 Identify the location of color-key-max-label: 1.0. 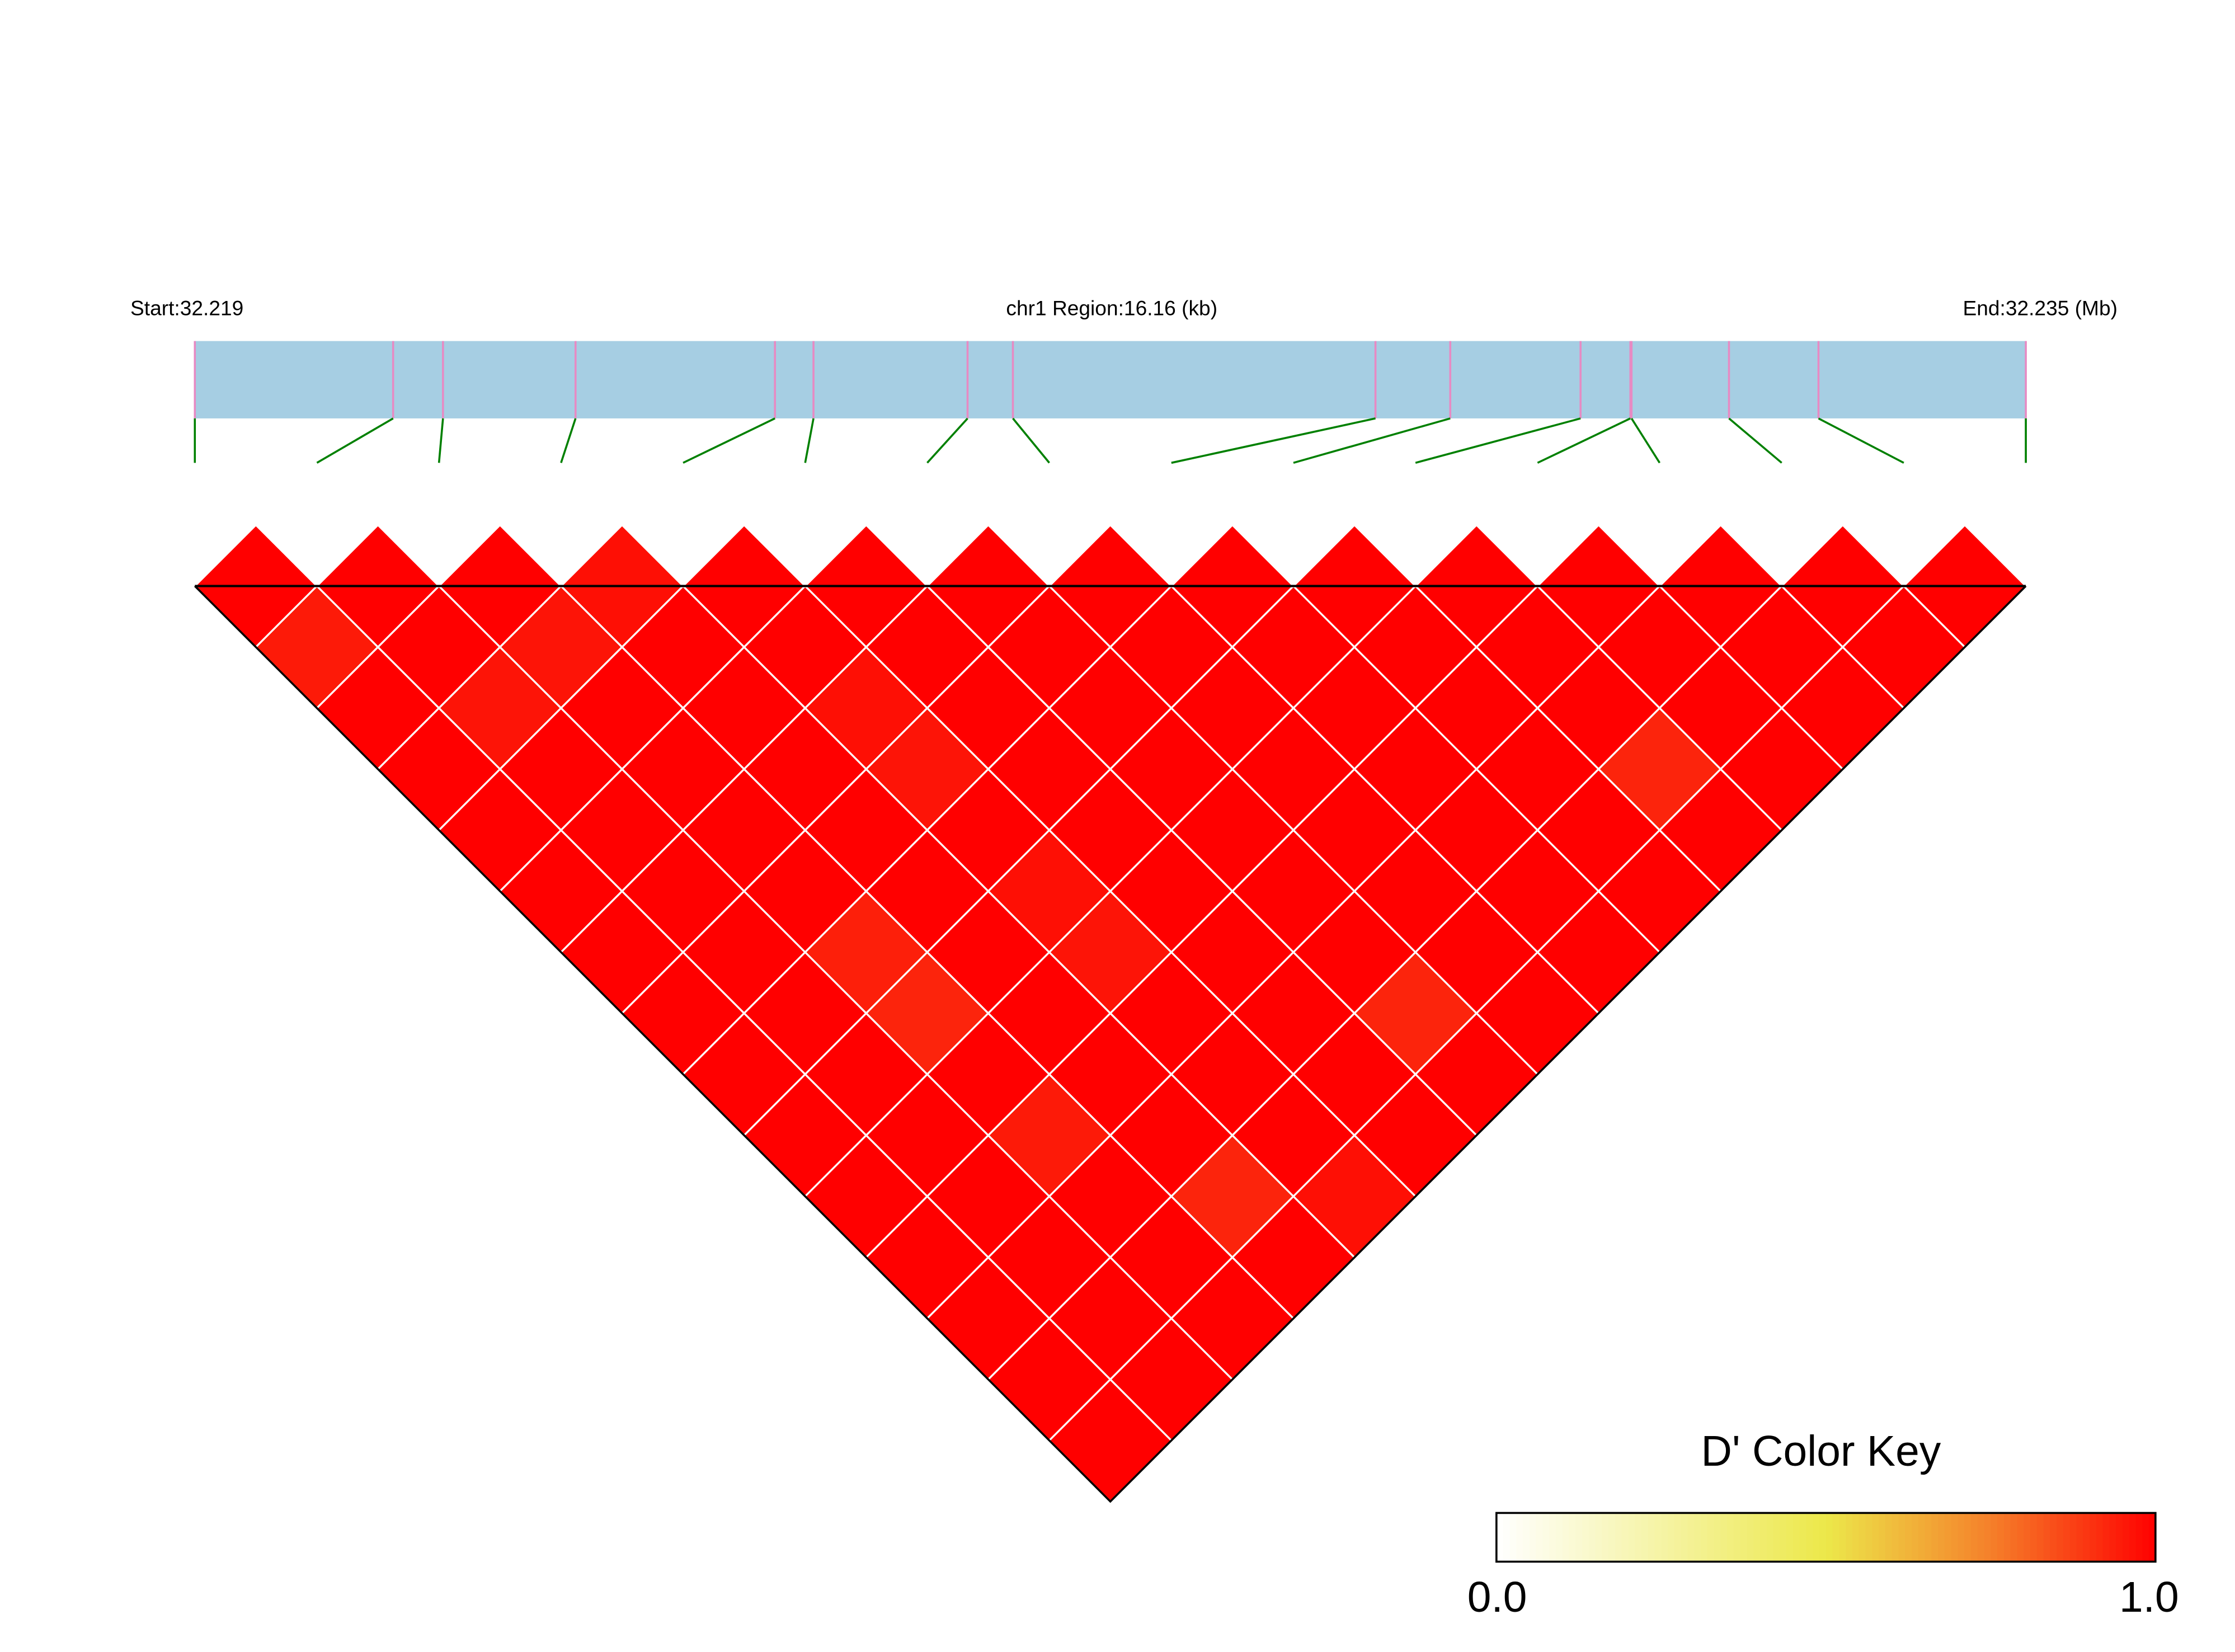
(2149, 1597).